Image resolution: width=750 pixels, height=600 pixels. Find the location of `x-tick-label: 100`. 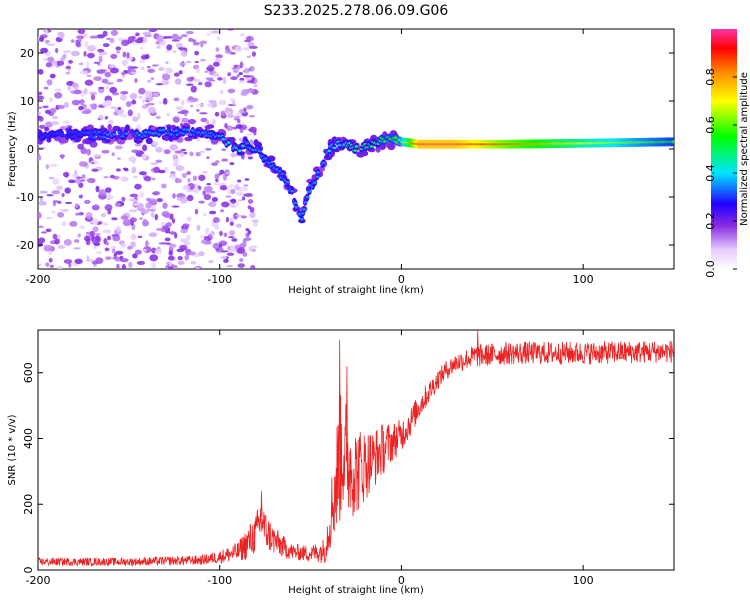

x-tick-label: 100 is located at coordinates (583, 279).